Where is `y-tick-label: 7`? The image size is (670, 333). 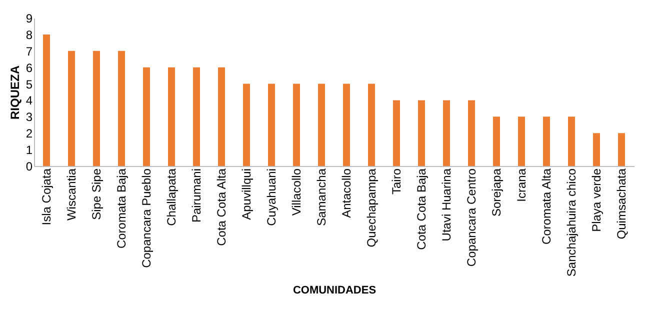
y-tick-label: 7 is located at coordinates (29, 51).